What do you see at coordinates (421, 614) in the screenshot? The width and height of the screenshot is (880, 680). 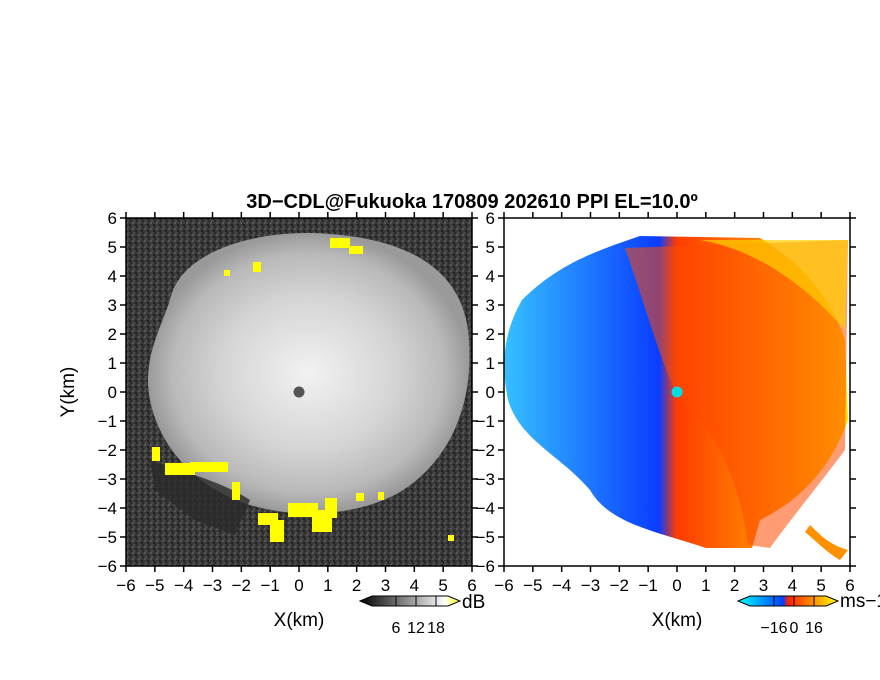 I see `reflectivity-colorbar: dB 6 12 18` at bounding box center [421, 614].